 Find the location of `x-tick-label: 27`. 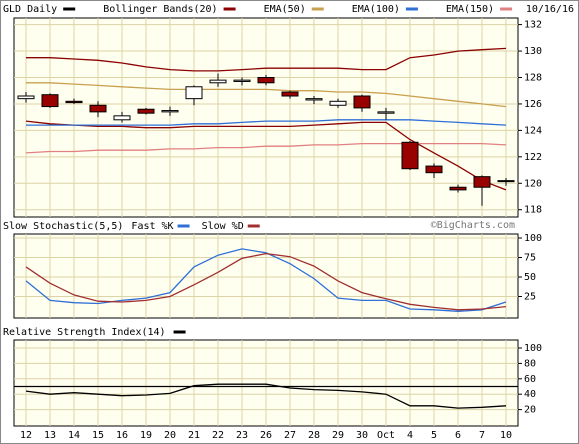

x-tick-label: 27 is located at coordinates (290, 435).